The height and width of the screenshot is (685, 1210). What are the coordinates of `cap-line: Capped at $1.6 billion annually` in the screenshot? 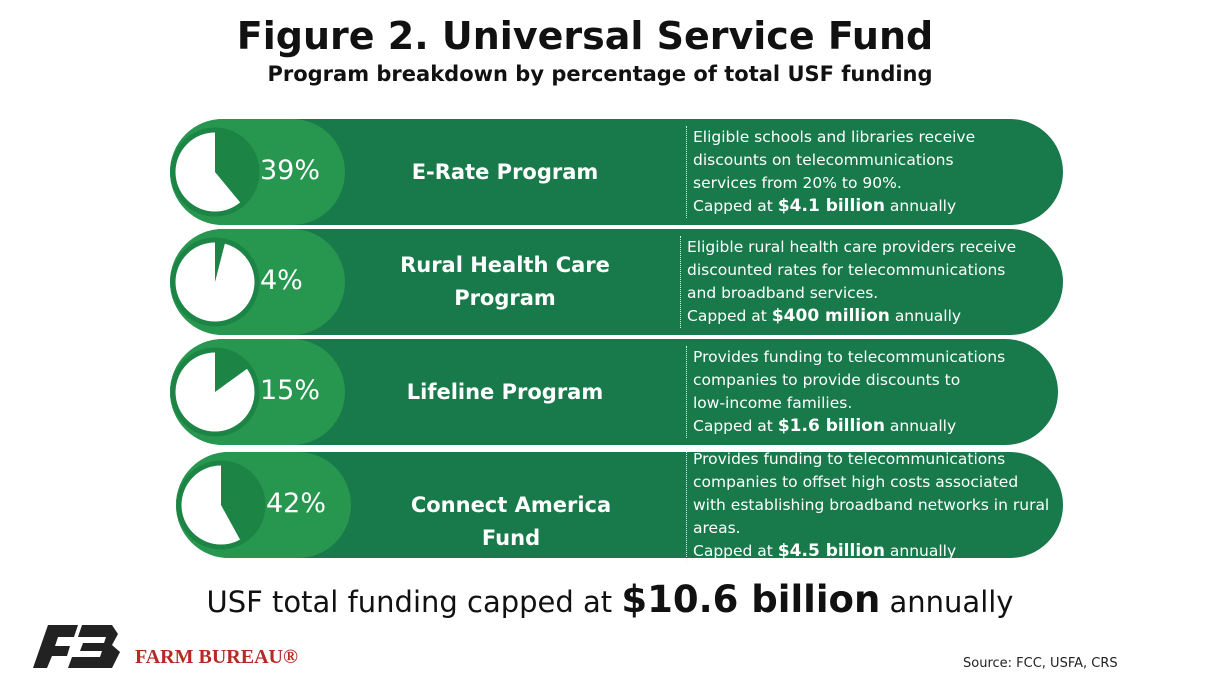 It's located at (849, 426).